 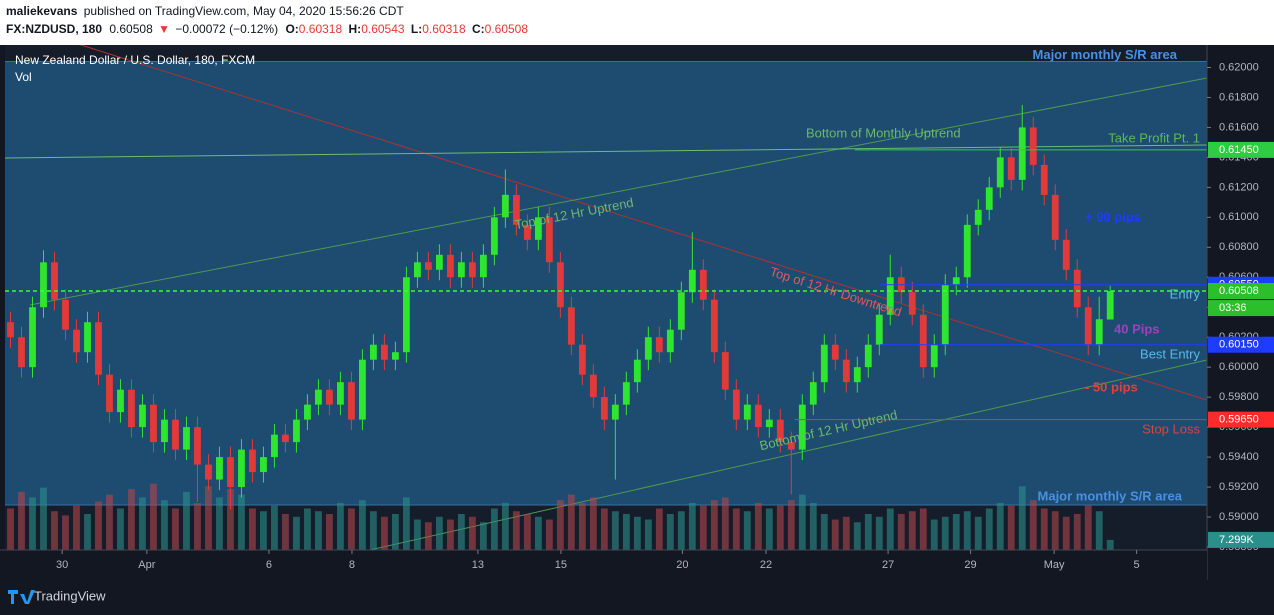 What do you see at coordinates (1241, 539) in the screenshot?
I see `volume-badge-bg` at bounding box center [1241, 539].